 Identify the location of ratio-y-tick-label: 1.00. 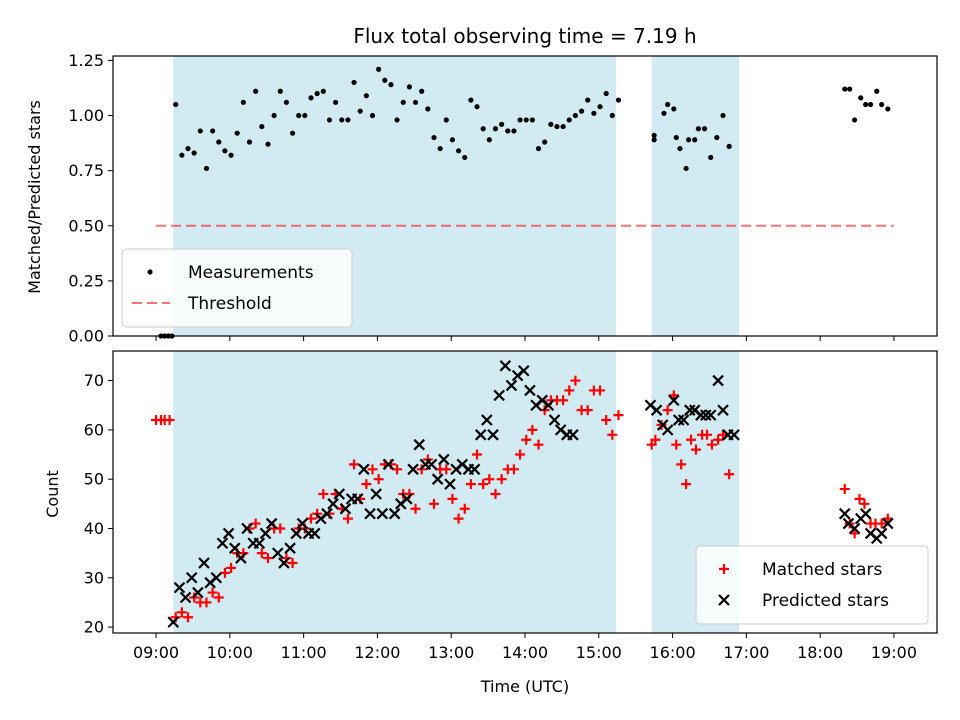
(86, 115).